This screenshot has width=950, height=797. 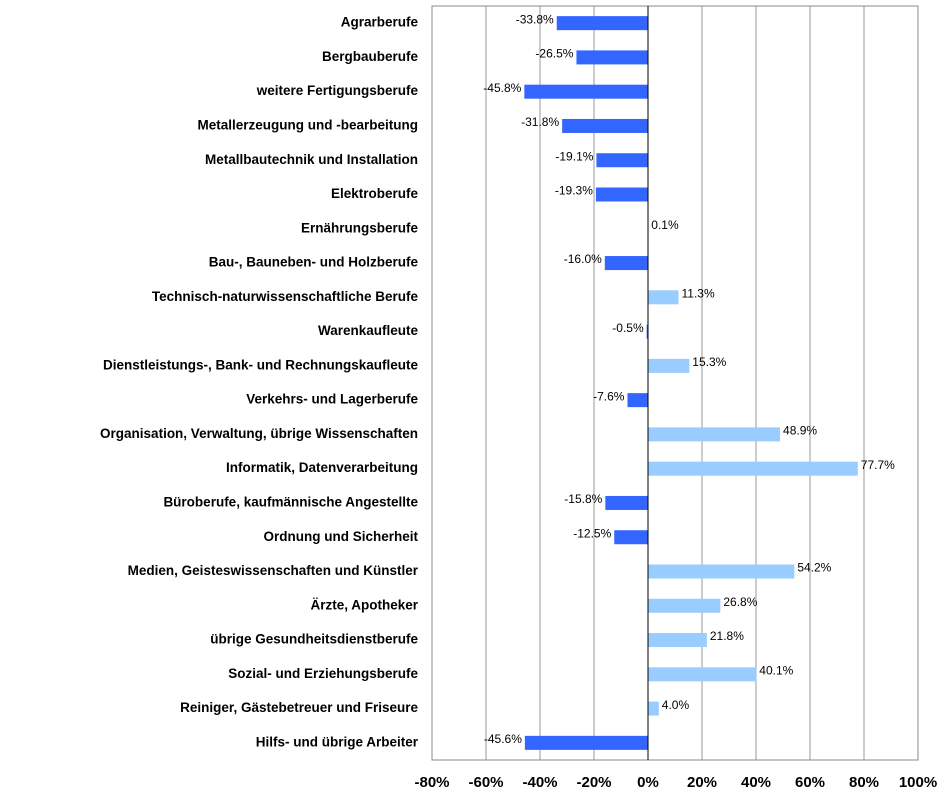 I want to click on y-tick-label: Verkehrs- und Lagerberufe, so click(x=332, y=399).